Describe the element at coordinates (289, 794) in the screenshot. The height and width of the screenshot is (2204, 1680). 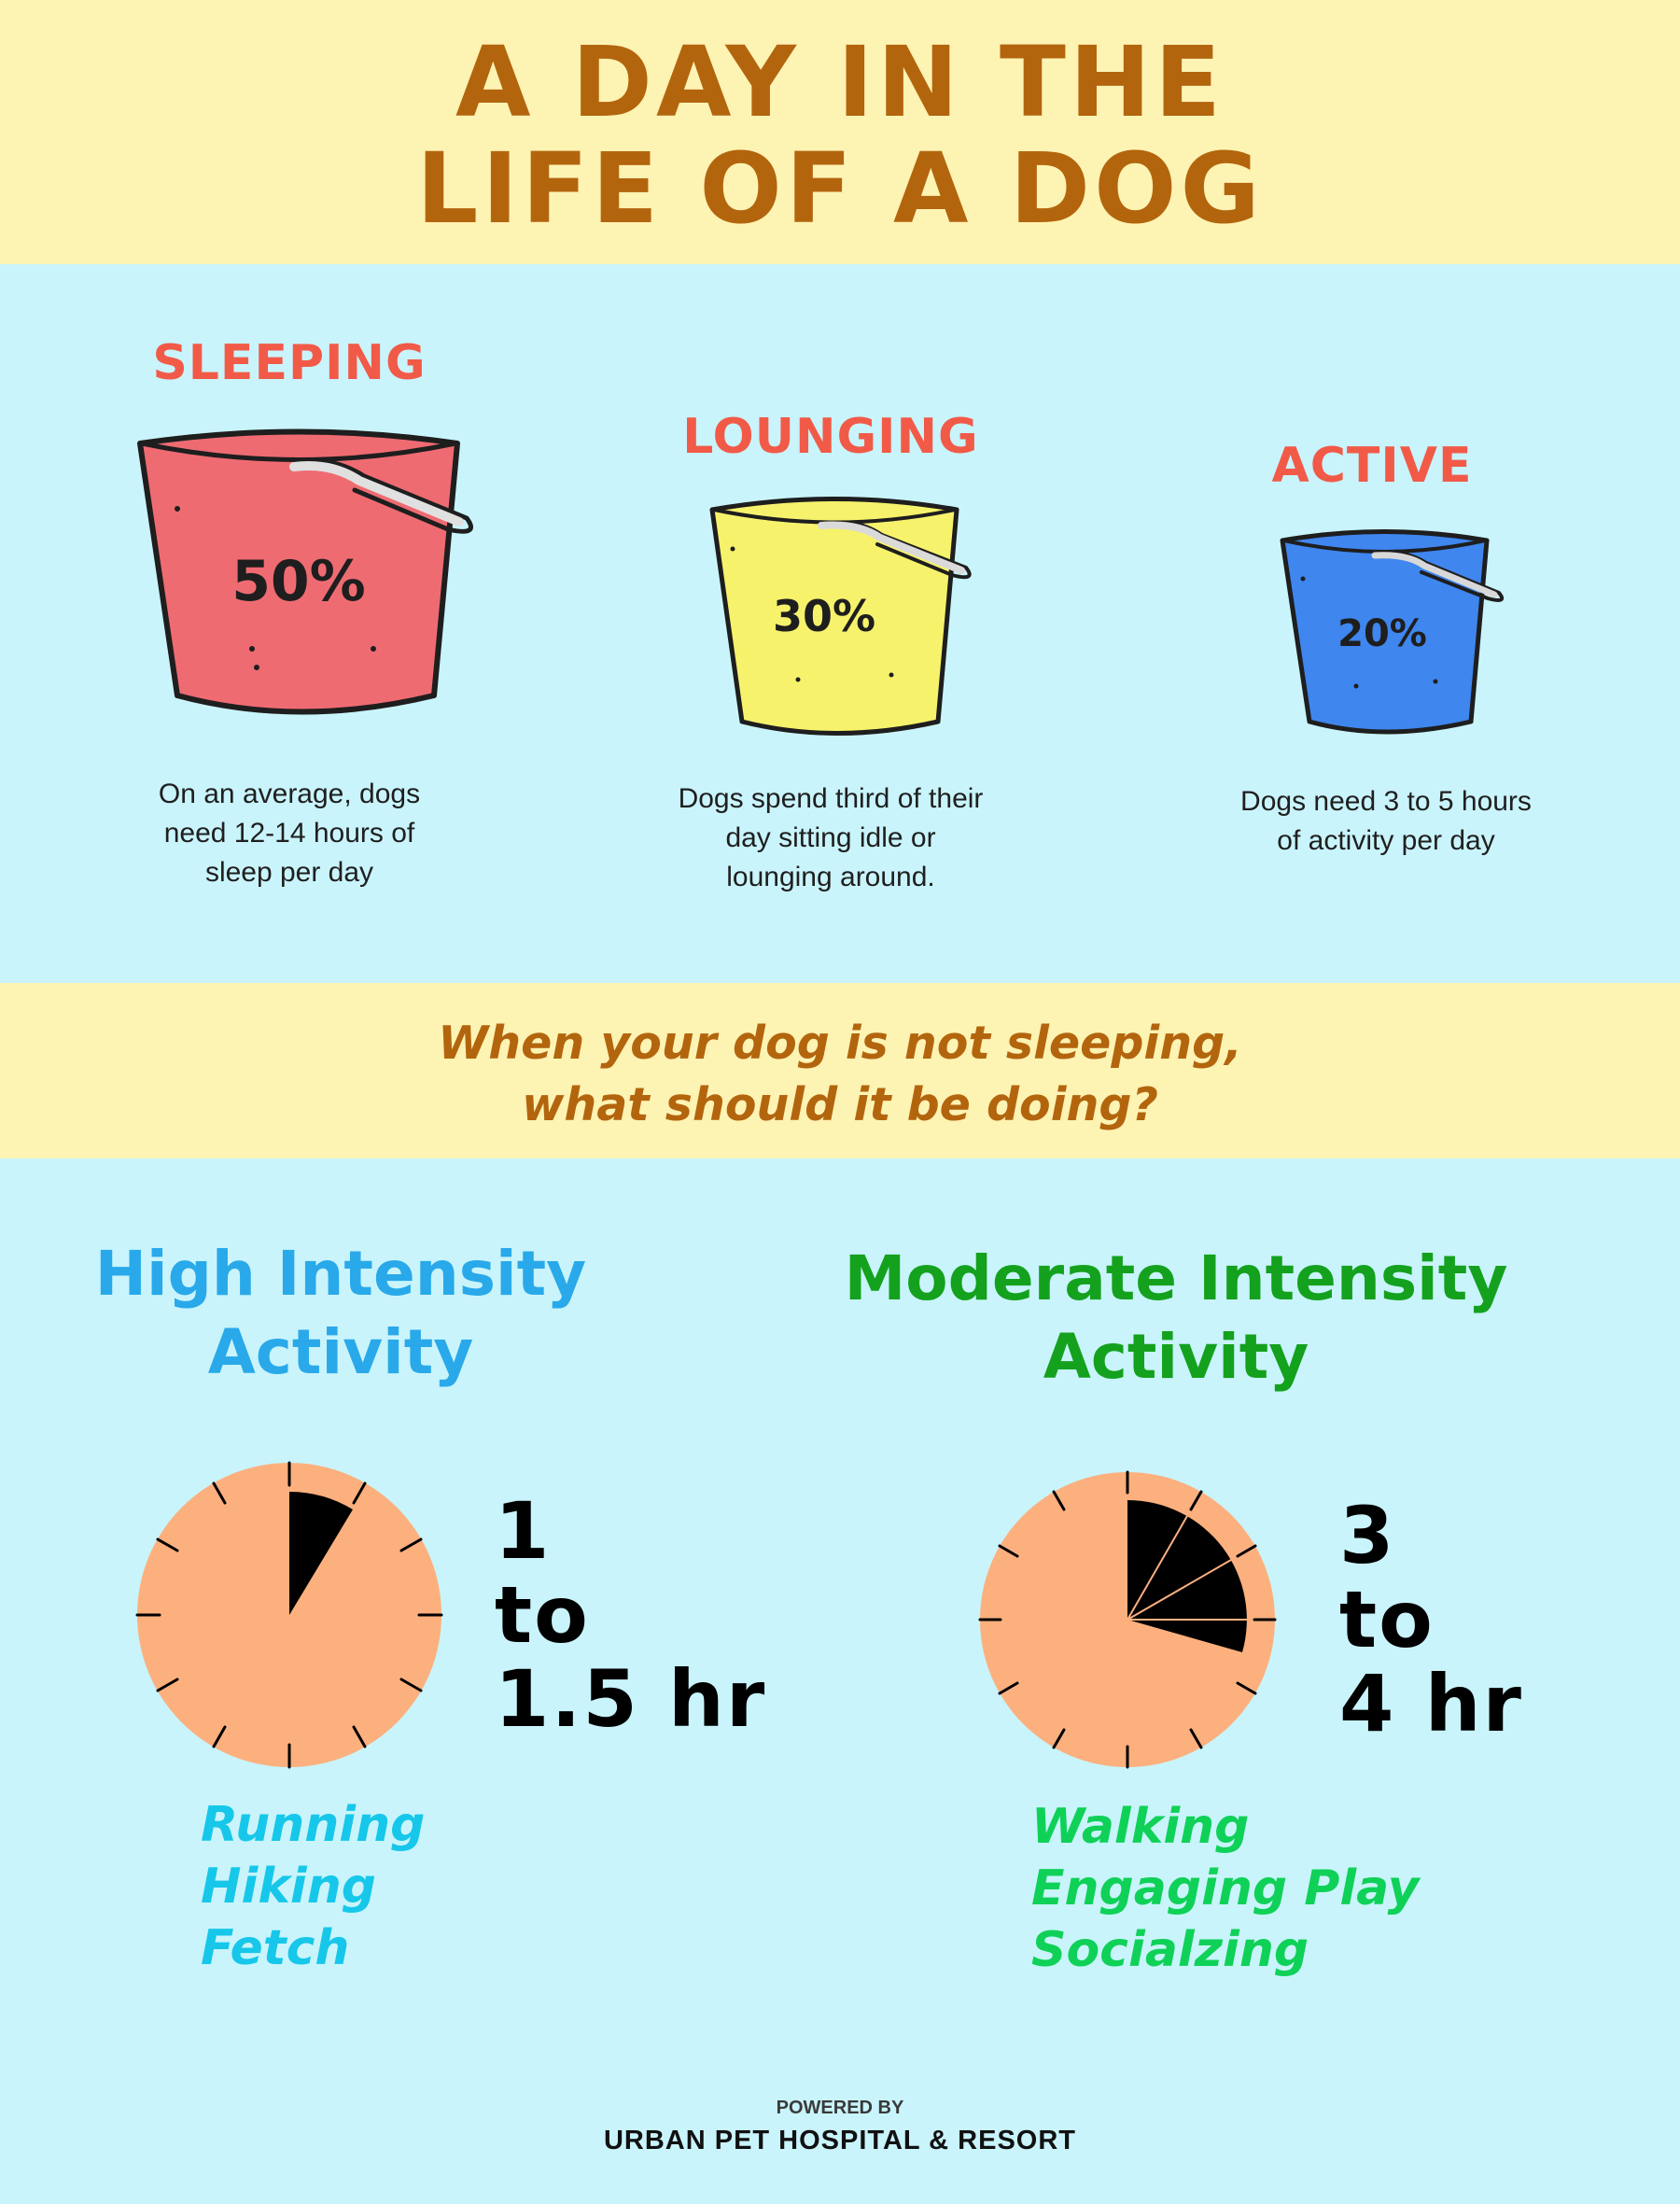
I see `desc-line: On an average, dogs` at that location.